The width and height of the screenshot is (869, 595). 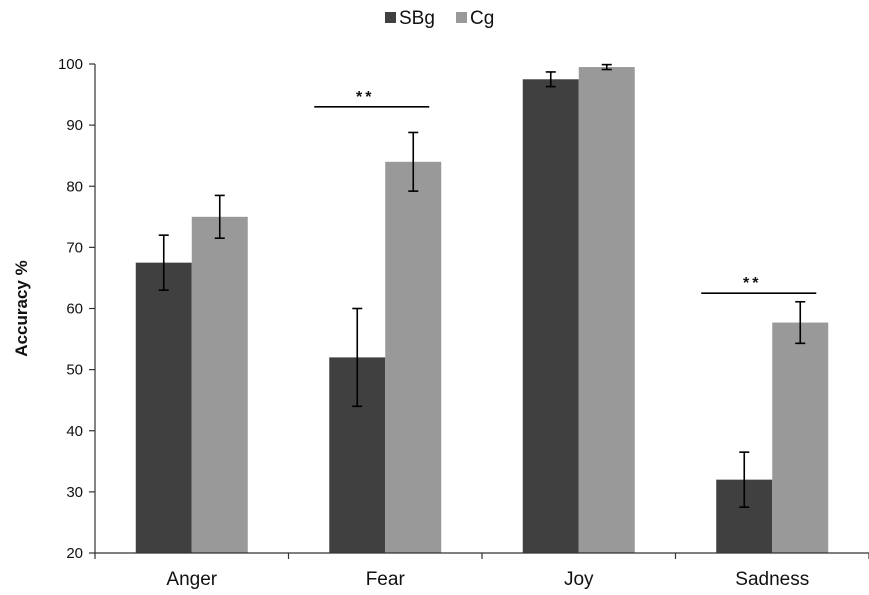 What do you see at coordinates (461, 17) in the screenshot?
I see `legend-swatch-cg` at bounding box center [461, 17].